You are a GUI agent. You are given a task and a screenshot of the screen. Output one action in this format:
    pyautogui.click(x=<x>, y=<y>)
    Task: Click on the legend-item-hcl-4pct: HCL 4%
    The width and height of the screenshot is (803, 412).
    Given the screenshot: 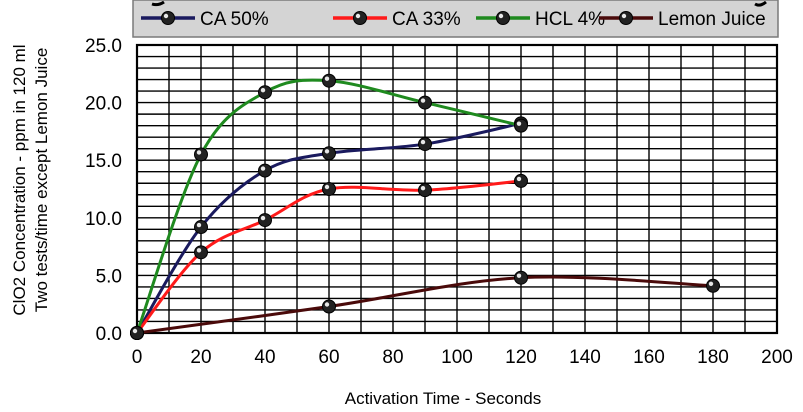 What is the action you would take?
    pyautogui.click(x=540, y=19)
    